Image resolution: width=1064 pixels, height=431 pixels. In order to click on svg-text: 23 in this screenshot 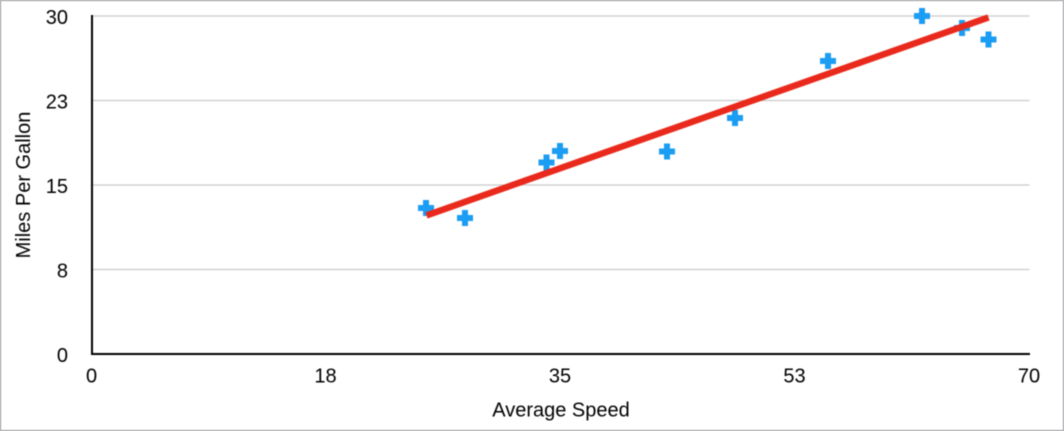, I will do `click(57, 103)`.